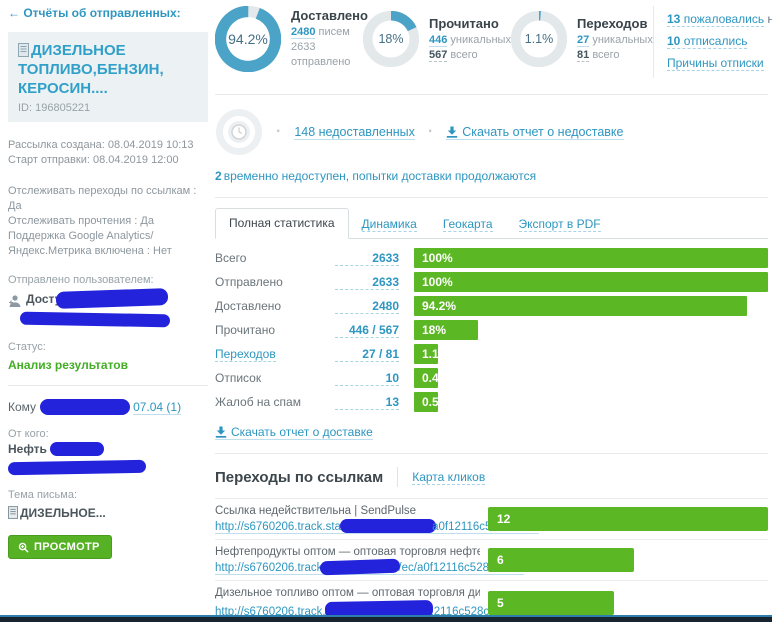 The image size is (772, 622). Describe the element at coordinates (715, 41) in the screenshot. I see `side-link-text: отписались` at that location.